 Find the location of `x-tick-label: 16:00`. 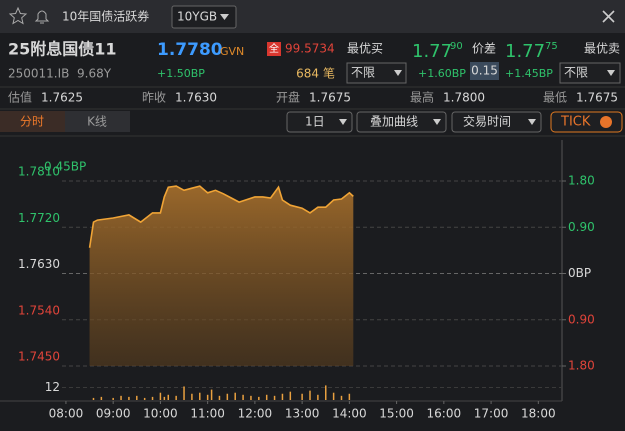

x-tick-label: 16:00 is located at coordinates (444, 414).